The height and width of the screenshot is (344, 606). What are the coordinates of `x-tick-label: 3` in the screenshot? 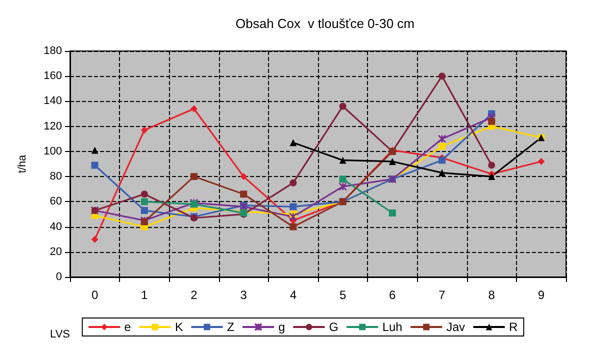 It's located at (244, 295).